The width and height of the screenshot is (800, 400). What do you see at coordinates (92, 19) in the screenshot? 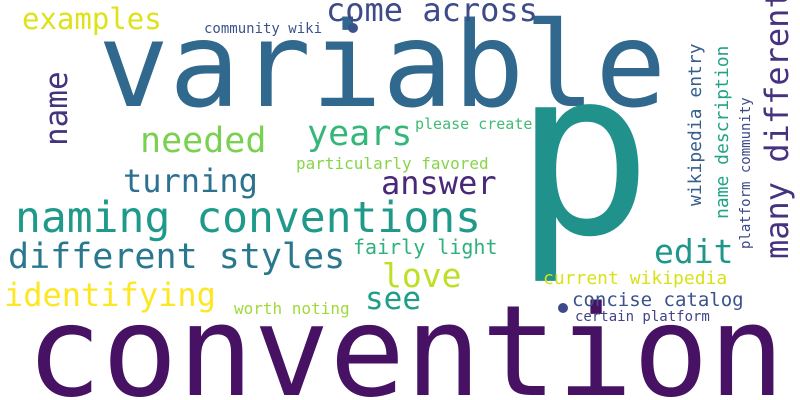
I see `word-examples: examples` at bounding box center [92, 19].